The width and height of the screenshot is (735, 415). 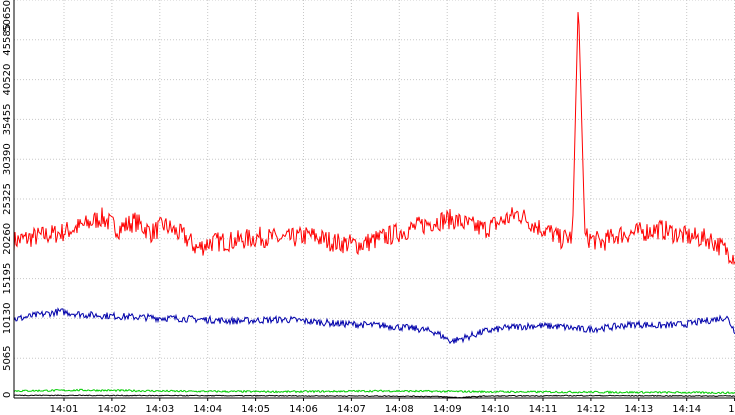 I want to click on x-tick-label: 14:09, so click(x=447, y=409).